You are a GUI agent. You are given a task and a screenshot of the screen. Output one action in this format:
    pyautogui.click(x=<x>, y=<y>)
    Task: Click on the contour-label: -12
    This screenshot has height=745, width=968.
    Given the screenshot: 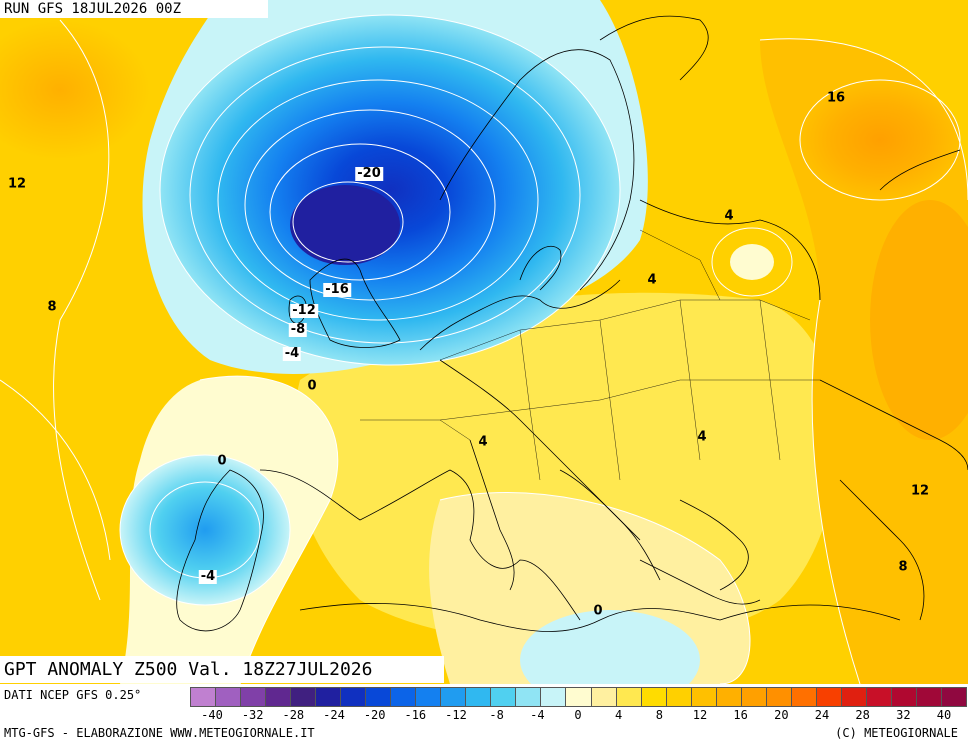 What is the action you would take?
    pyautogui.click(x=304, y=310)
    